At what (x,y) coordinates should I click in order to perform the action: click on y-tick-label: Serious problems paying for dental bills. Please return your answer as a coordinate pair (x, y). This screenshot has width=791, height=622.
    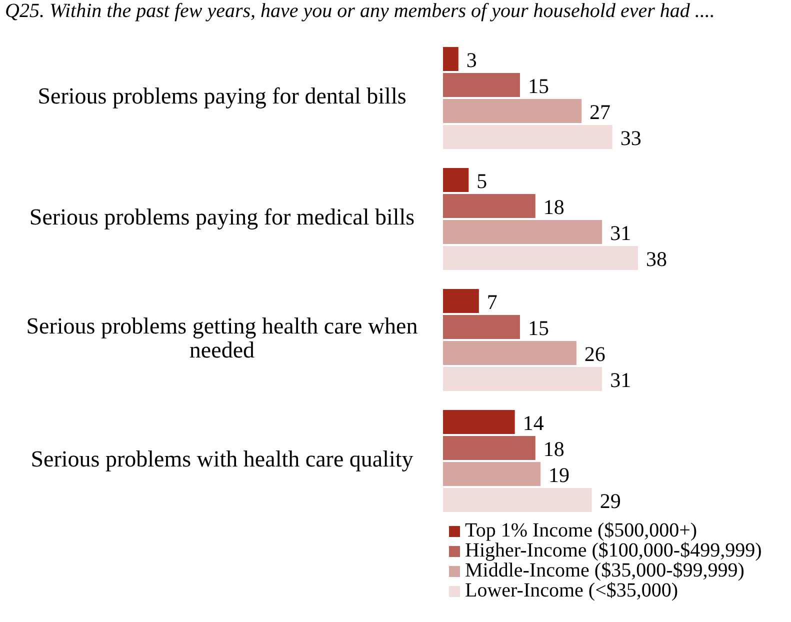
    Looking at the image, I should click on (222, 95).